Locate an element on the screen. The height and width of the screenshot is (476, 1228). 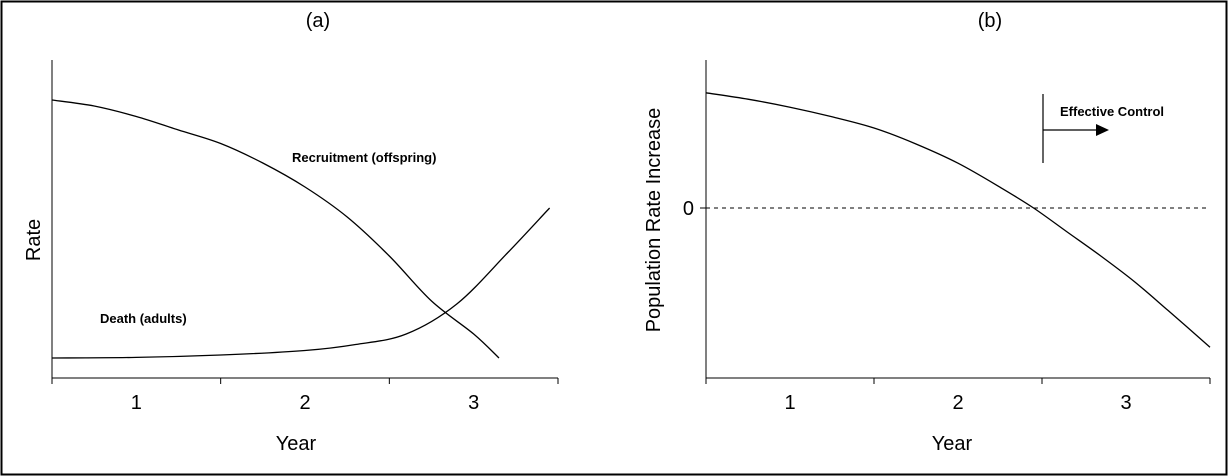
panel-b-y-axis-label: Population Rate Increase is located at coordinates (654, 220).